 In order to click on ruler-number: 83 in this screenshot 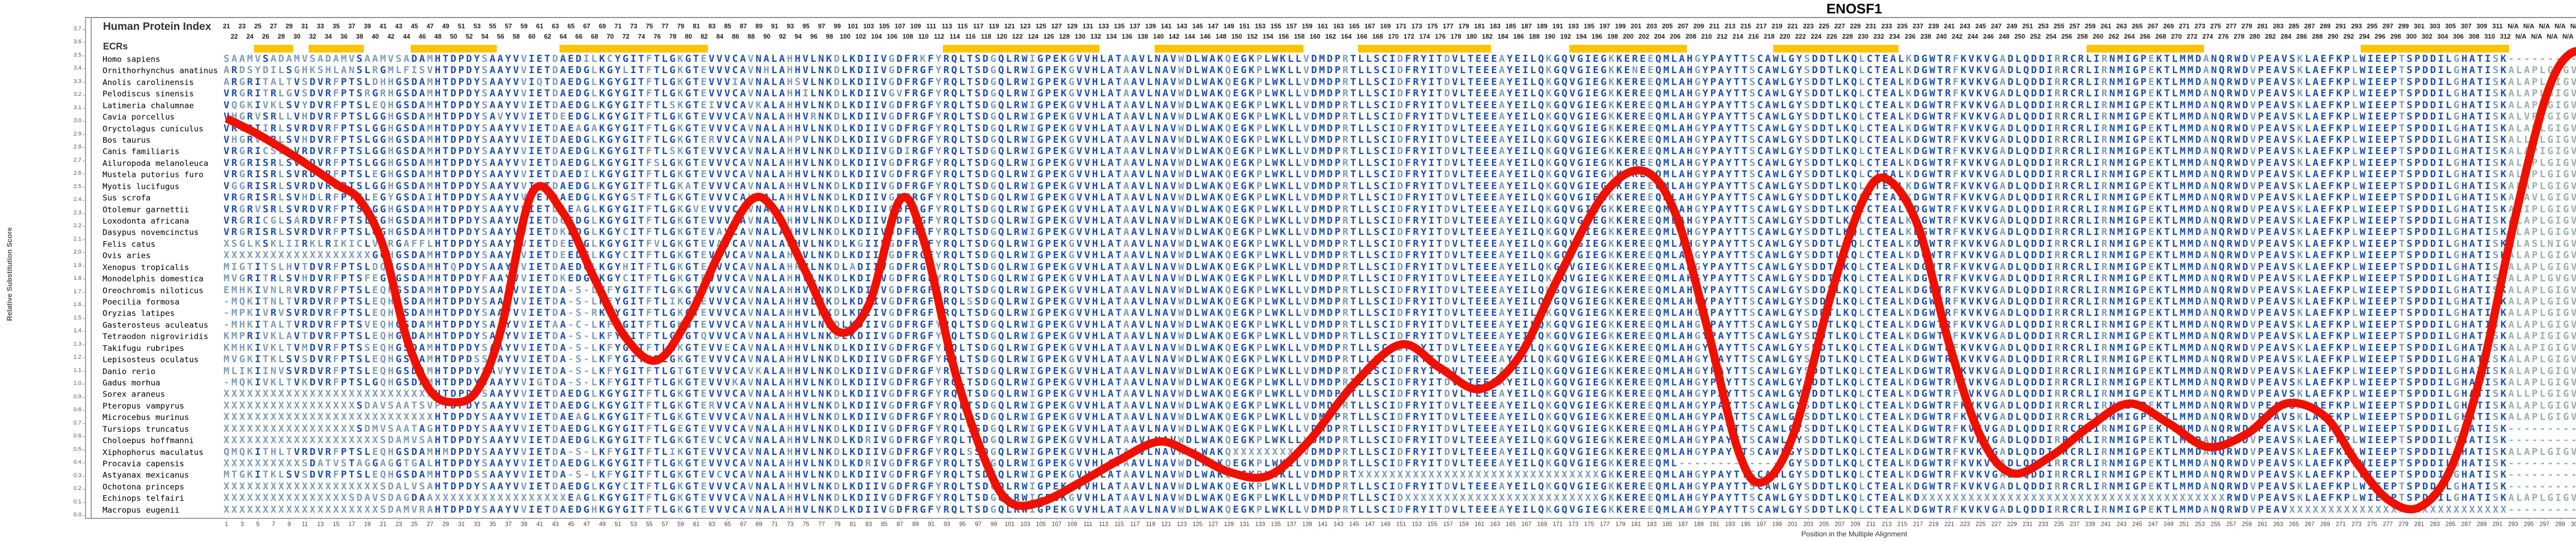, I will do `click(712, 26)`.